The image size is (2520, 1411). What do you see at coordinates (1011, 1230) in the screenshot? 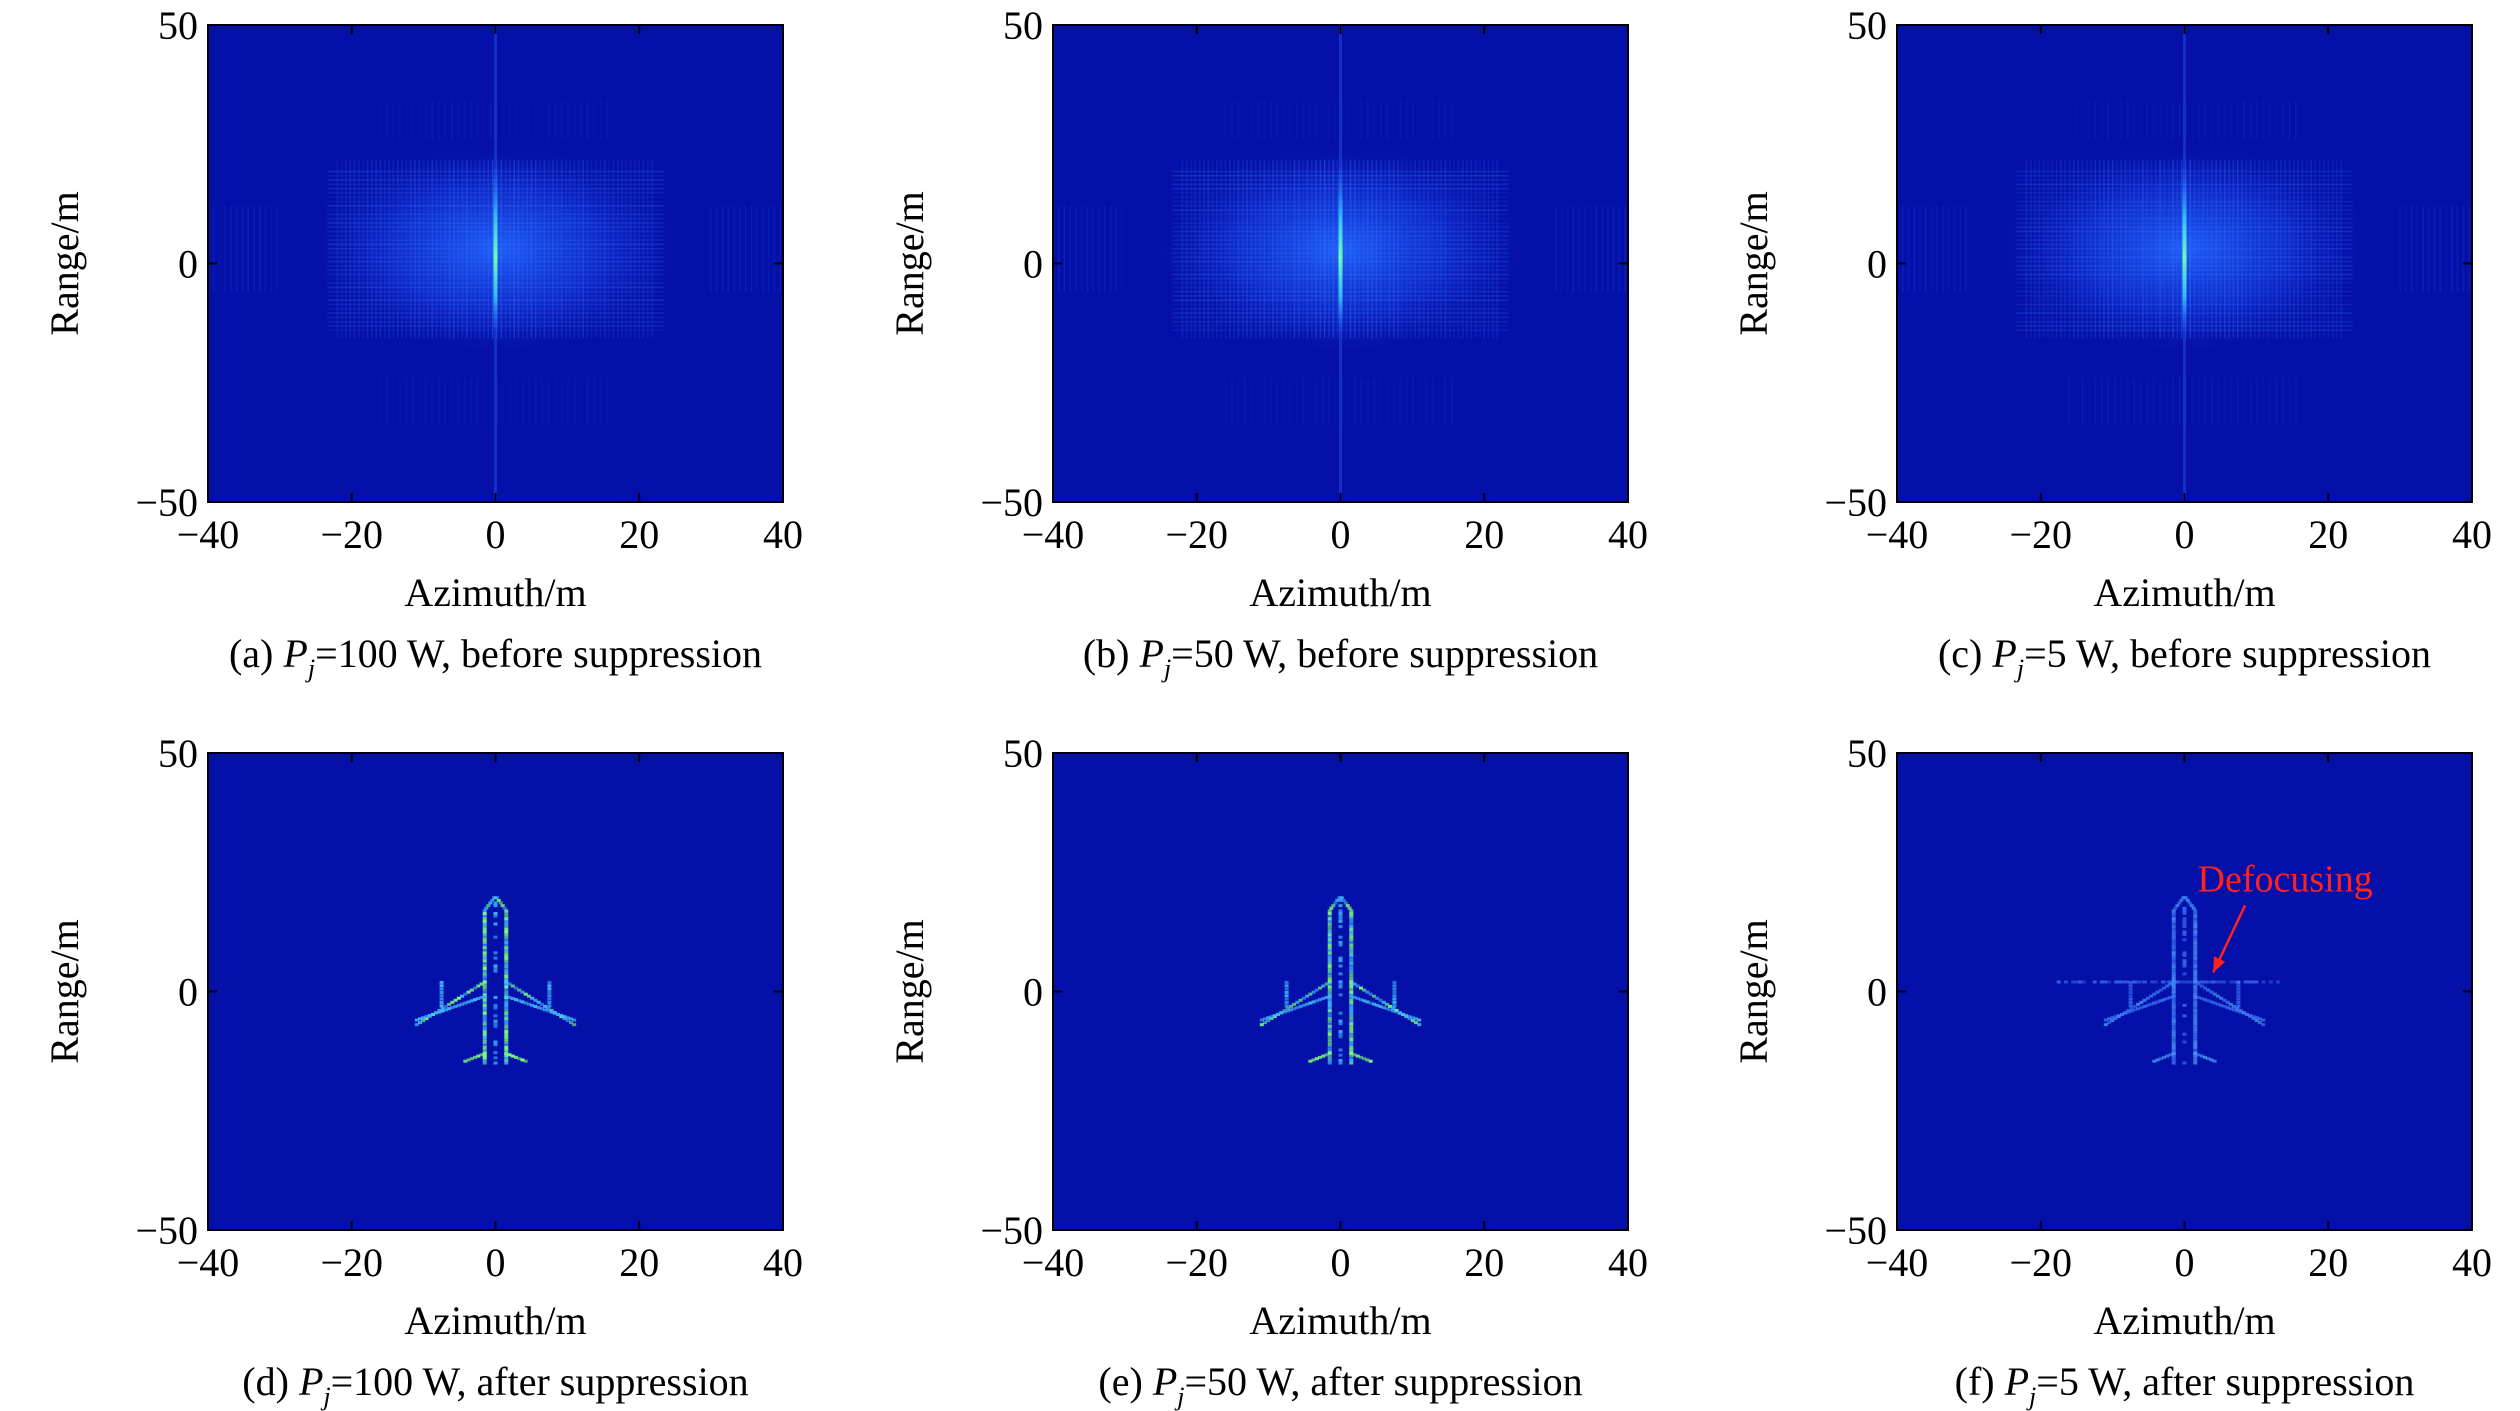
I see `y-tick-label: −50` at bounding box center [1011, 1230].